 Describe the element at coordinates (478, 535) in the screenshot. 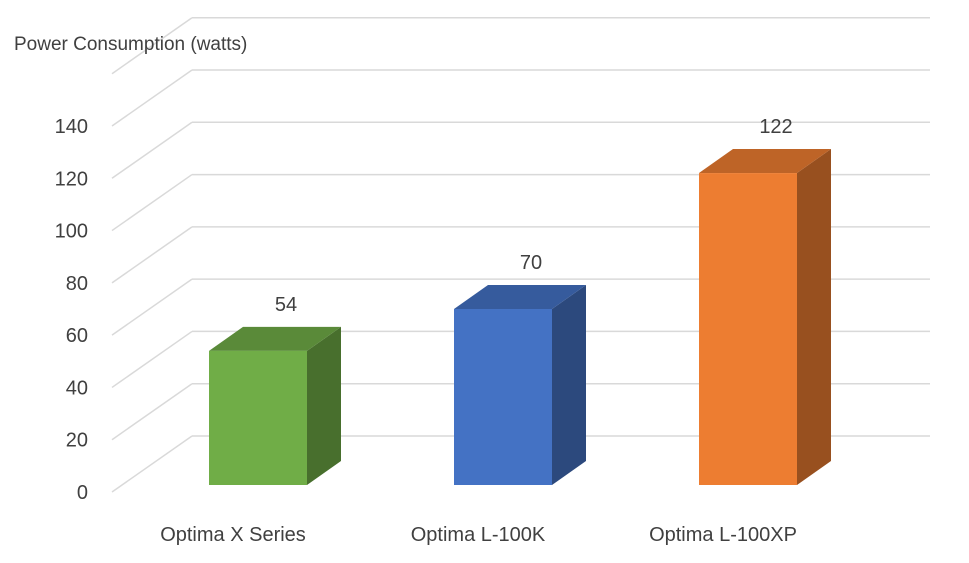

I see `x-tick-label: Optima L-100K` at that location.